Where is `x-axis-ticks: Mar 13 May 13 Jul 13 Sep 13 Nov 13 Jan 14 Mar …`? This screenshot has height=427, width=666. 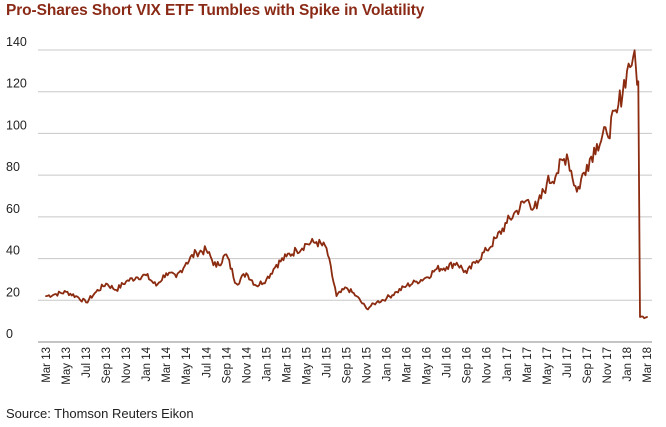 x-axis-ticks: Mar 13 May 13 Jul 13 Sep 13 Nov 13 Jan 14 Mar … is located at coordinates (347, 365).